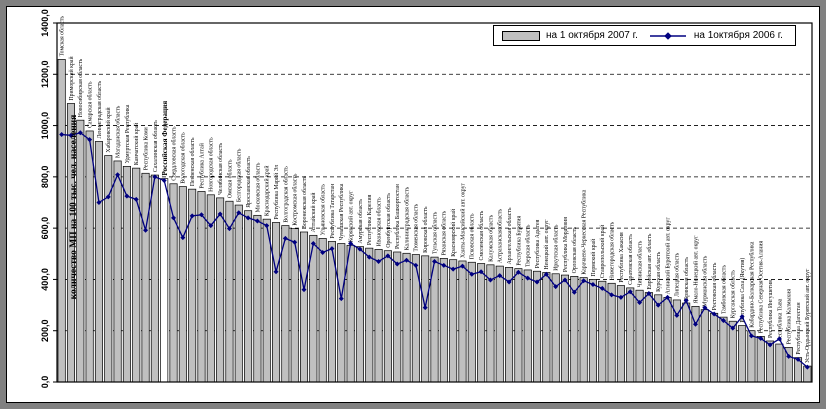 This screenshot has width=826, height=409. I want to click on legend-label-2006: на 1октября 2006 г., so click(738, 35).